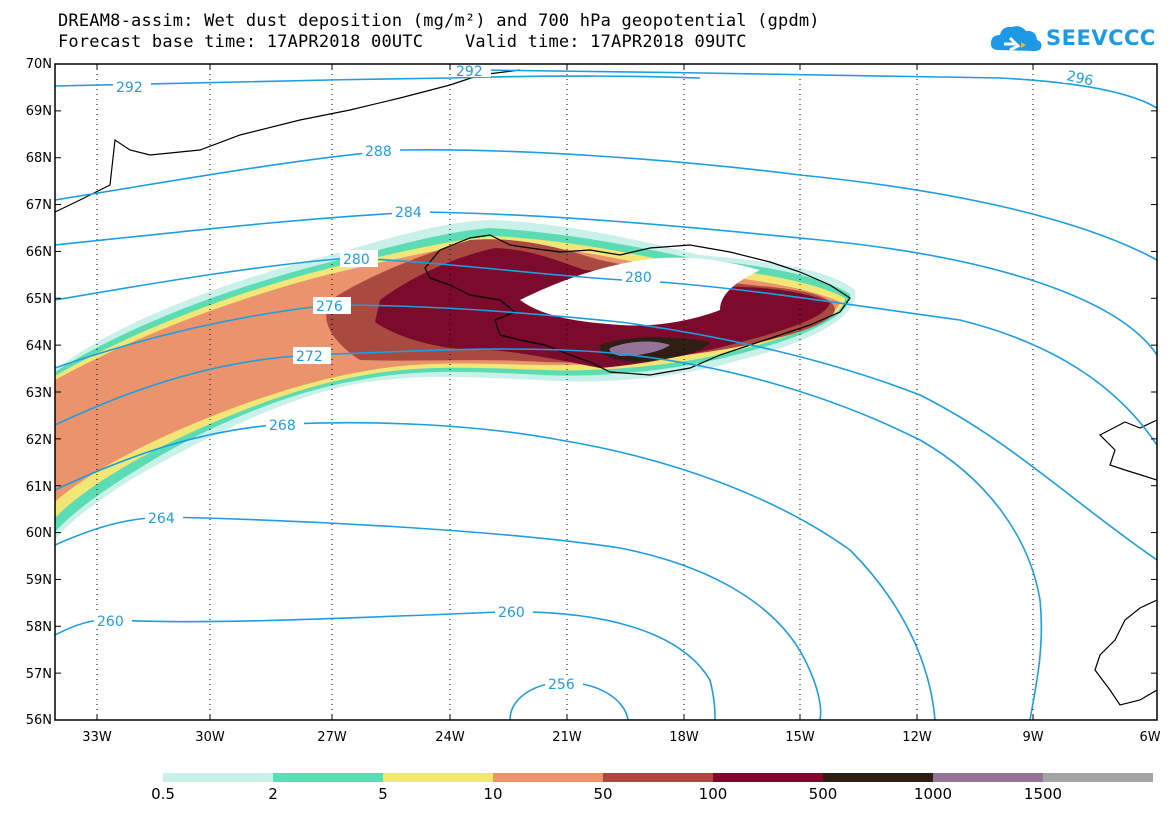 This screenshot has height=815, width=1175. Describe the element at coordinates (383, 794) in the screenshot. I see `legend-label: 5` at that location.